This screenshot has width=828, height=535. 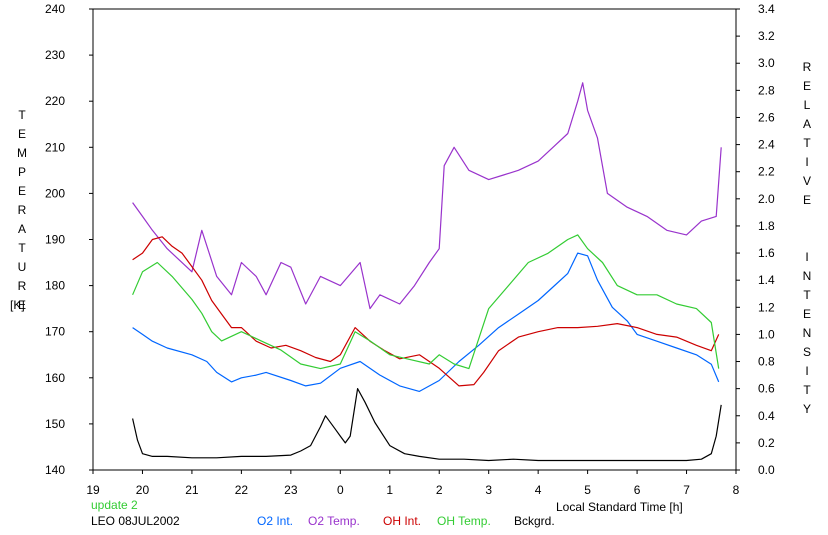 What do you see at coordinates (736, 490) in the screenshot?
I see `x-tick-label: 8` at bounding box center [736, 490].